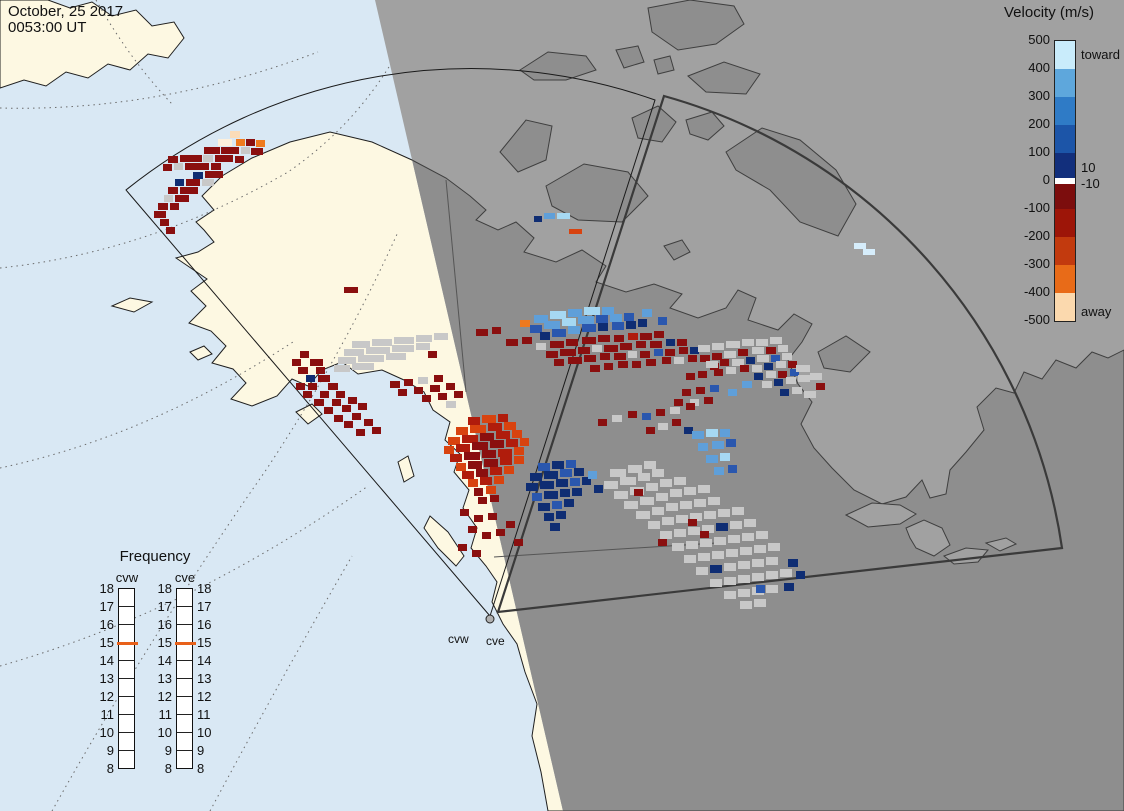 The image size is (1124, 811). What do you see at coordinates (127, 678) in the screenshot?
I see `frequency-bar-cvw` at bounding box center [127, 678].